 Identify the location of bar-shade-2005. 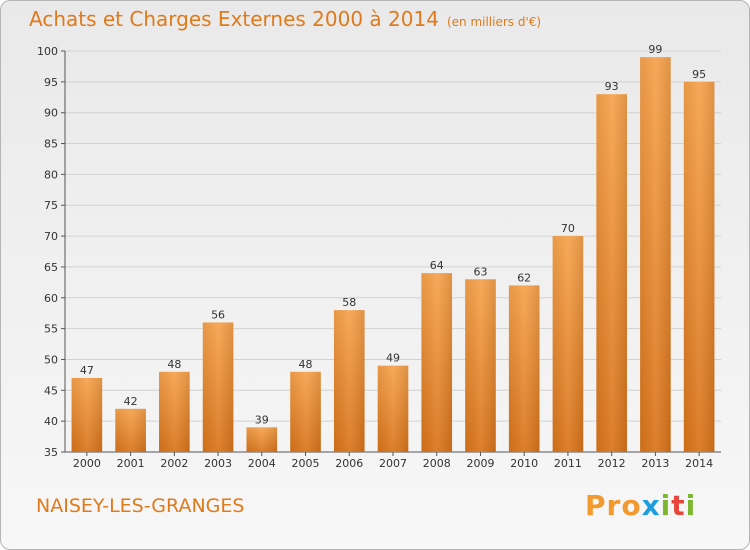
(305, 411).